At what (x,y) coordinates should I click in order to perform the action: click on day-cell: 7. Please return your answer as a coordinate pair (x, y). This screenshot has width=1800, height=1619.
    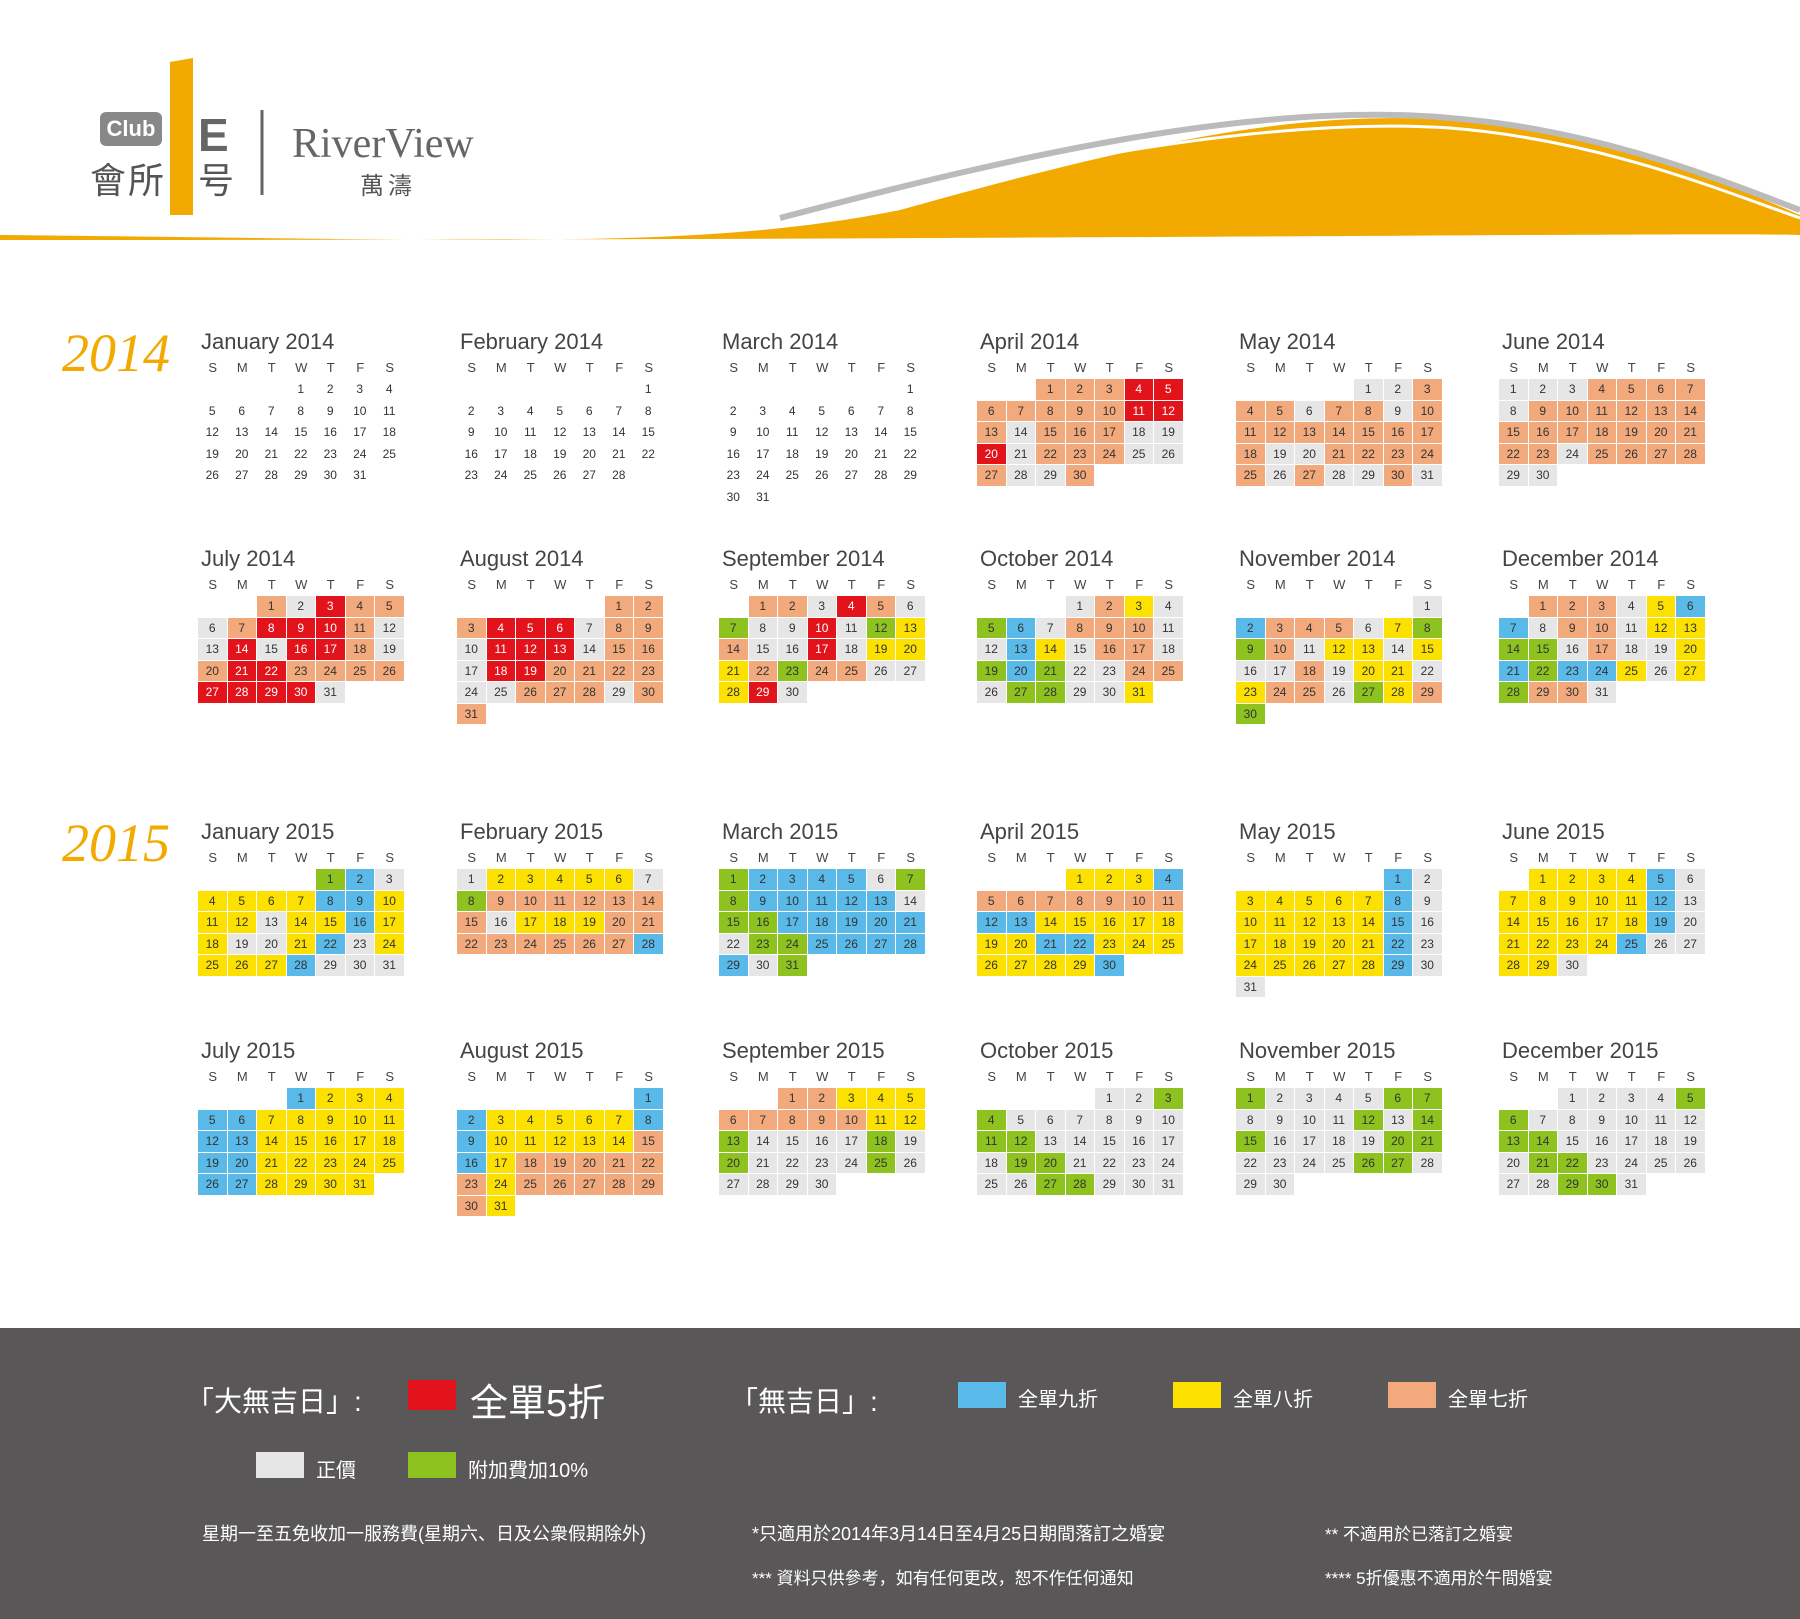
    Looking at the image, I should click on (733, 628).